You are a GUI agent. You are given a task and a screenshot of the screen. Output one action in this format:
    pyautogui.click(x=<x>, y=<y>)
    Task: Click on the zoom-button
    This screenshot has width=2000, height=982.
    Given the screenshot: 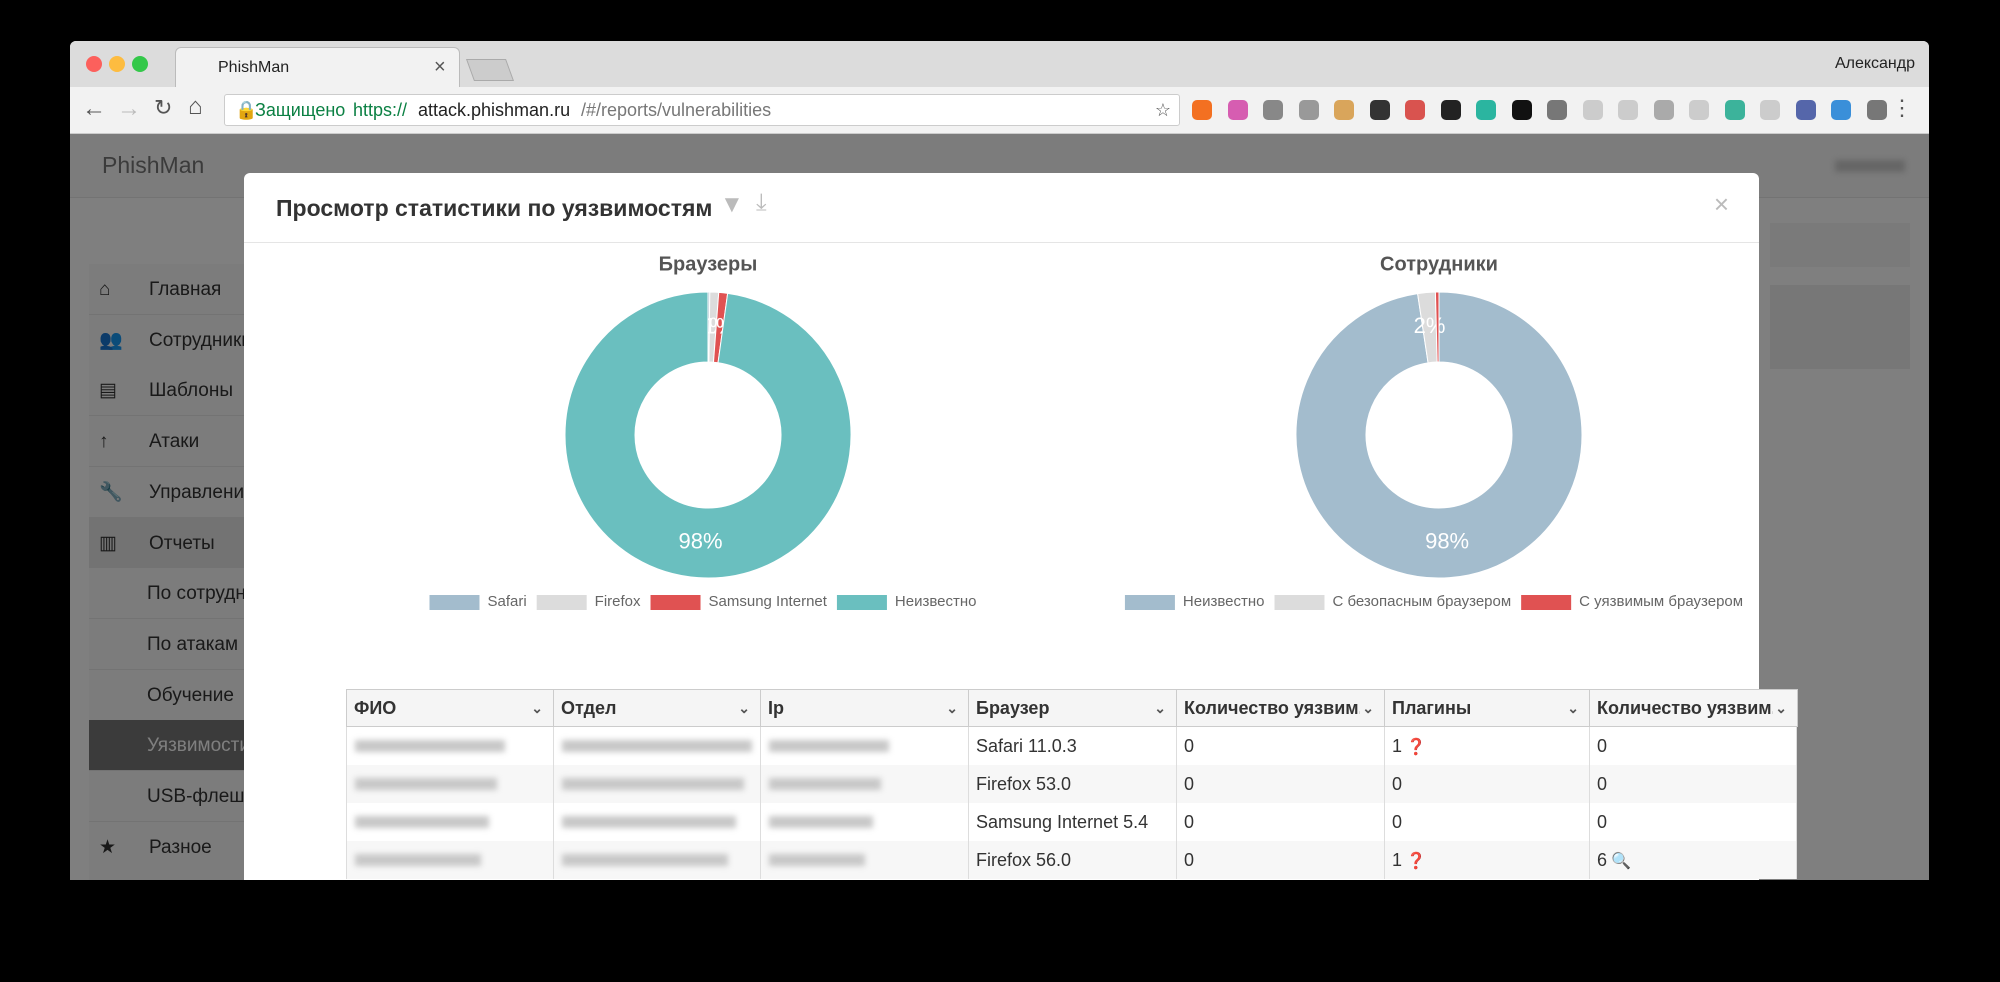 What is the action you would take?
    pyautogui.click(x=140, y=64)
    